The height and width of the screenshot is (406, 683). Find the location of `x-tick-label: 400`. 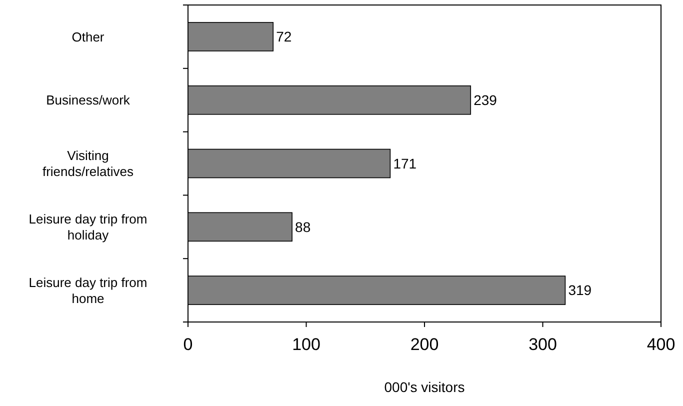

x-tick-label: 400 is located at coordinates (661, 344).